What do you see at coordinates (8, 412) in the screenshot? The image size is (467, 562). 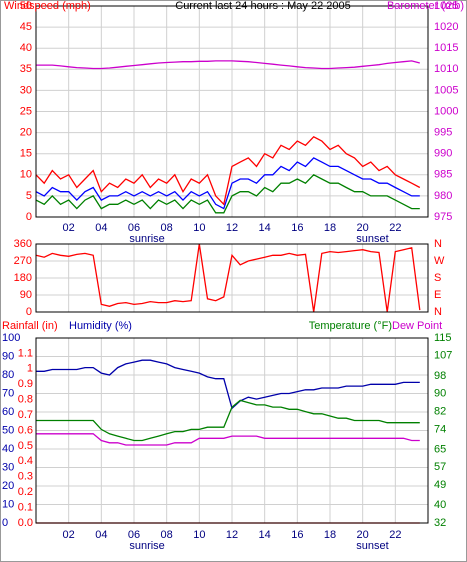 I see `y-tick-label: 60` at bounding box center [8, 412].